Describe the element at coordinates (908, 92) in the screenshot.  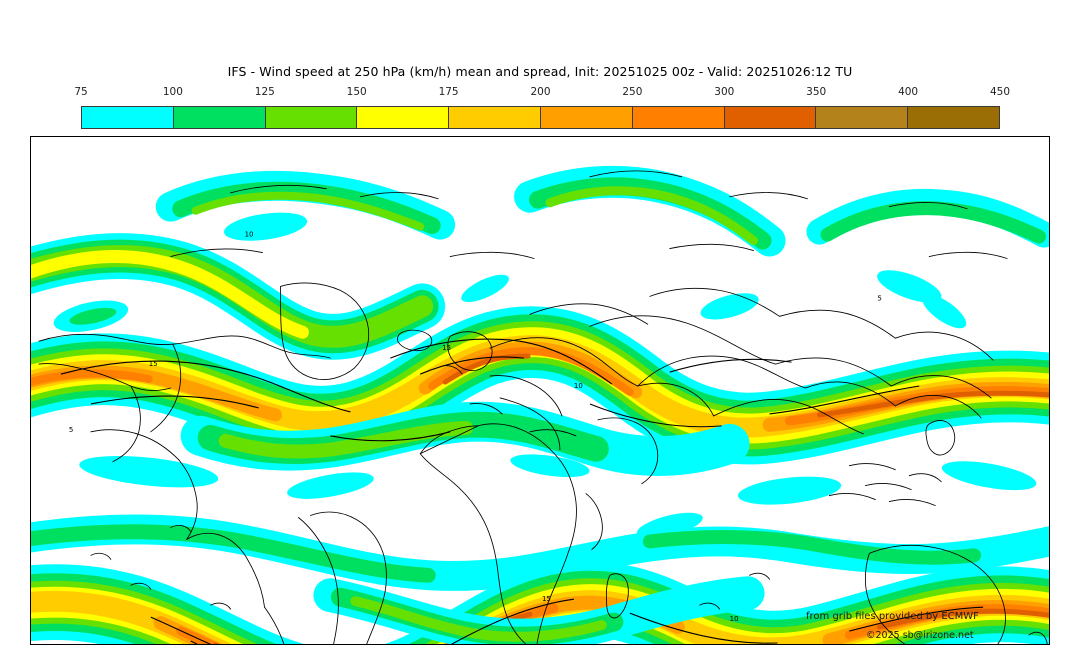
I see `colorbar-label-9: 400` at that location.